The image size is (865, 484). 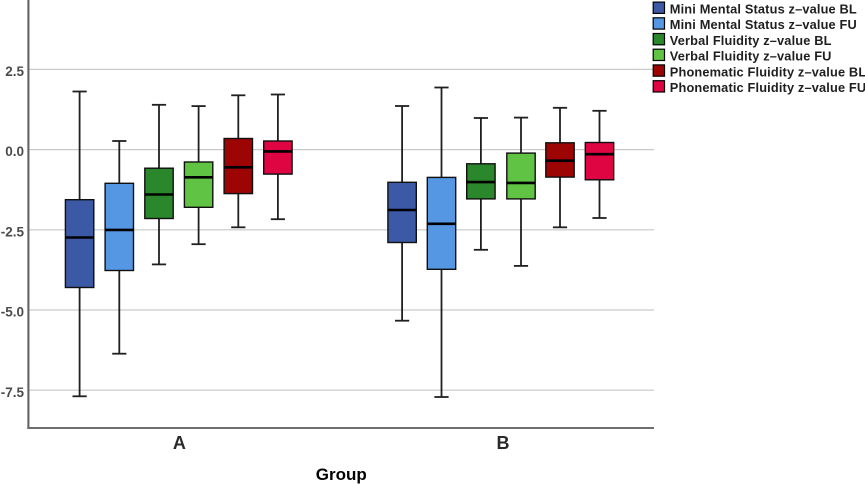 What do you see at coordinates (751, 40) in the screenshot?
I see `svg-text: Verbal Fluidity z–value BL` at bounding box center [751, 40].